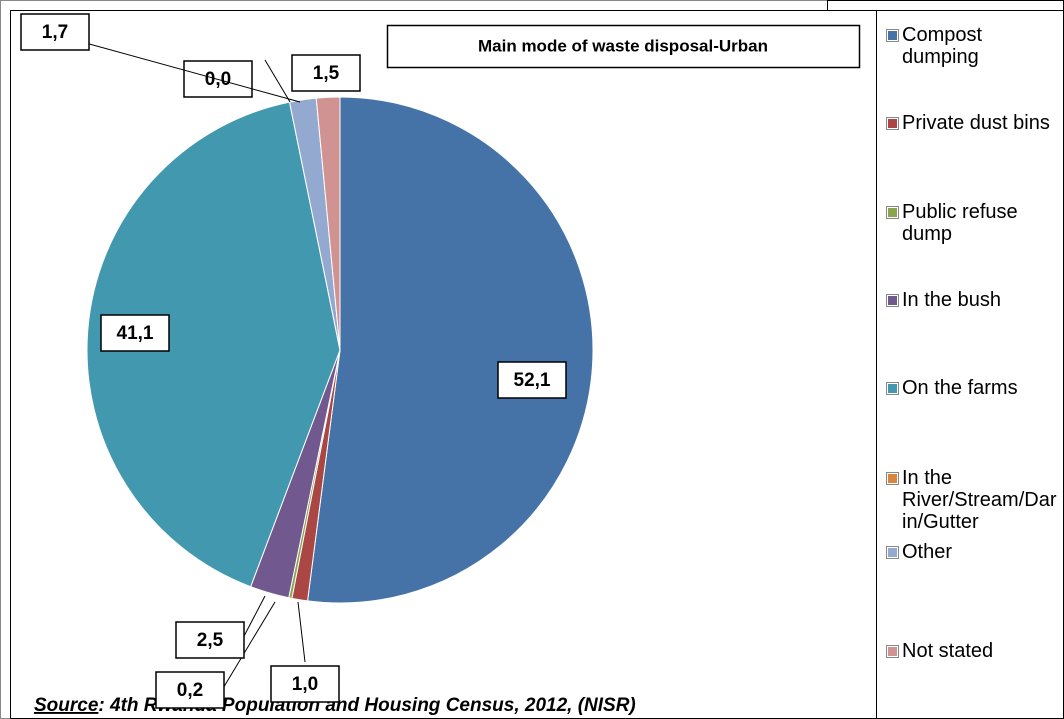  I want to click on legend-label: Public refuse dump, so click(960, 223).